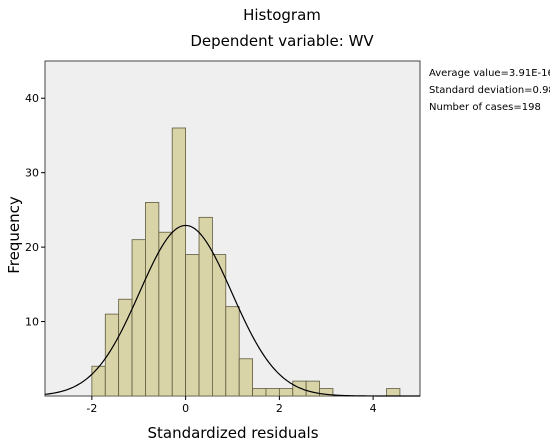  Describe the element at coordinates (185, 408) in the screenshot. I see `x-tick-label: 0` at that location.